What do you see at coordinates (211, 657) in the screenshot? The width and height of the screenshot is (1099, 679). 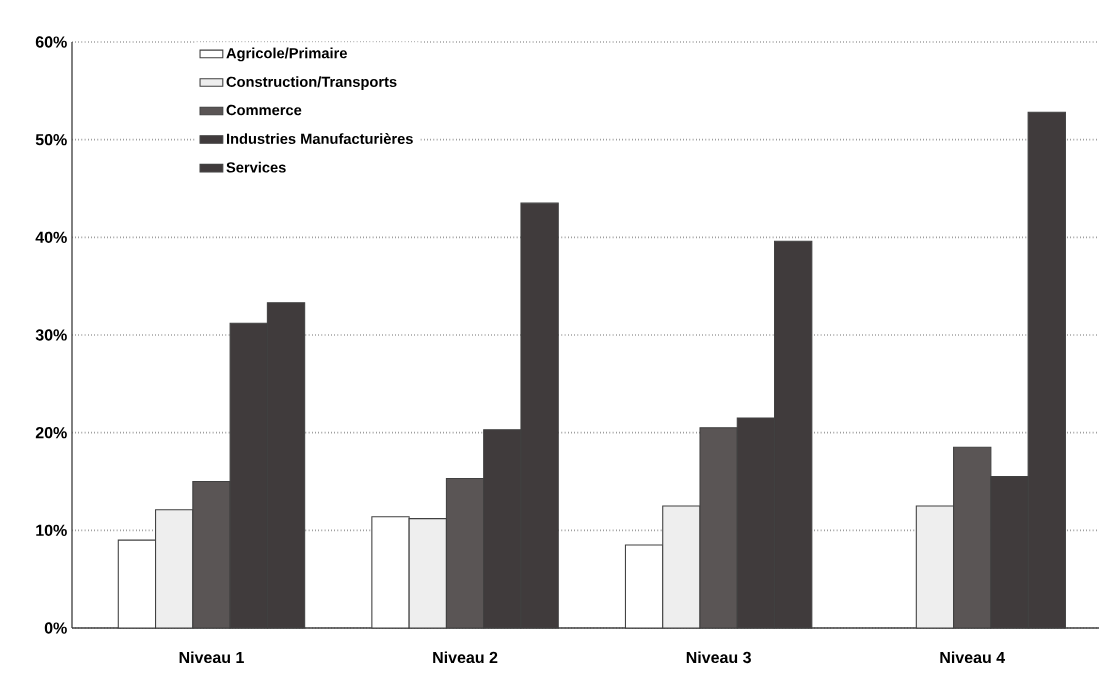 I see `x-tick-label: Niveau 1` at bounding box center [211, 657].